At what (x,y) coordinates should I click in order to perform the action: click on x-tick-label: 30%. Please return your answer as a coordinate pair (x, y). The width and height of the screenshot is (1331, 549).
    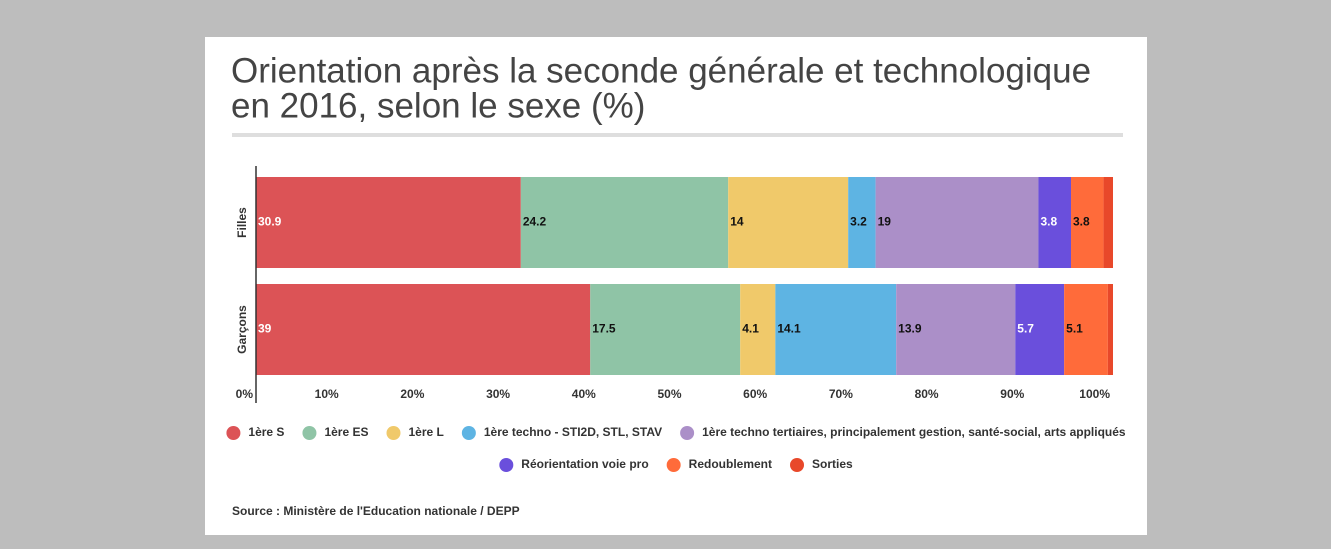
    Looking at the image, I should click on (498, 394).